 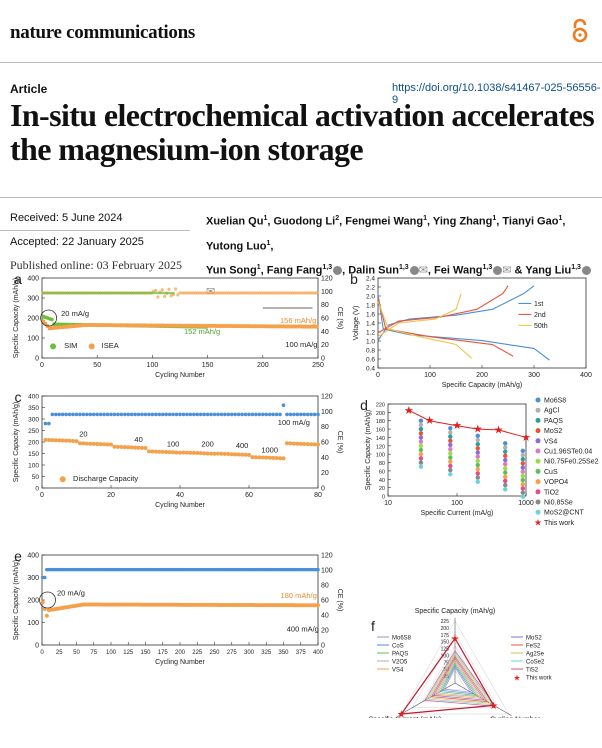 What do you see at coordinates (110, 345) in the screenshot?
I see `legend-label: ISEA` at bounding box center [110, 345].